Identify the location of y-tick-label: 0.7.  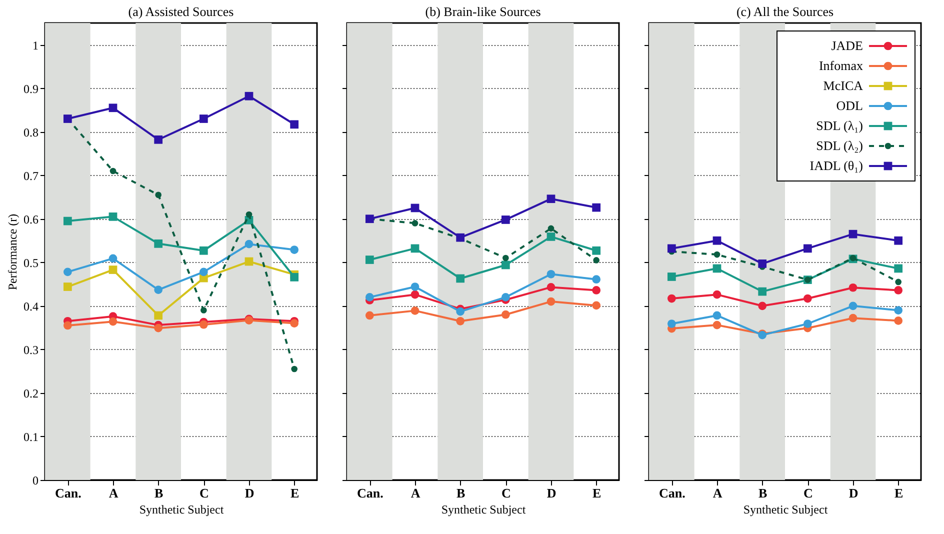
(31, 175).